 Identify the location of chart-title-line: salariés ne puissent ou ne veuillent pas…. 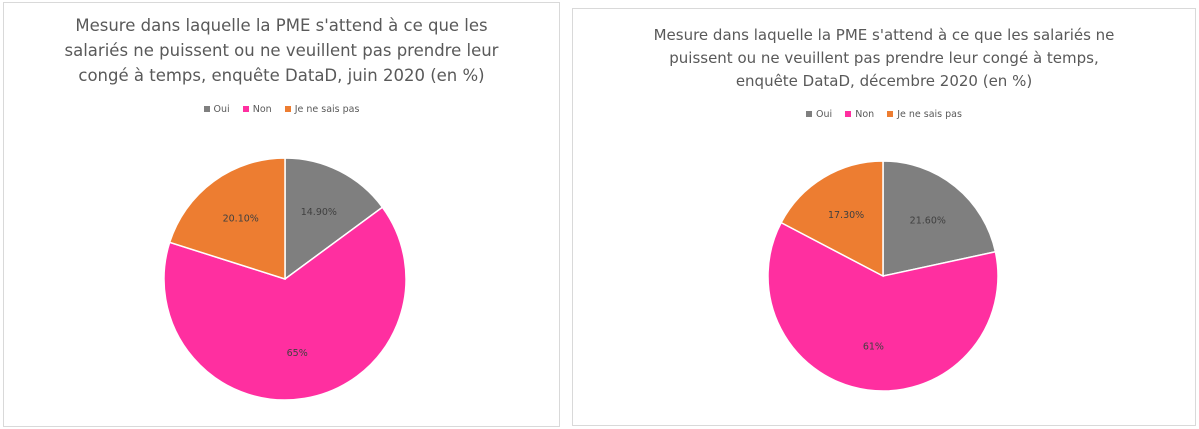
(281, 50).